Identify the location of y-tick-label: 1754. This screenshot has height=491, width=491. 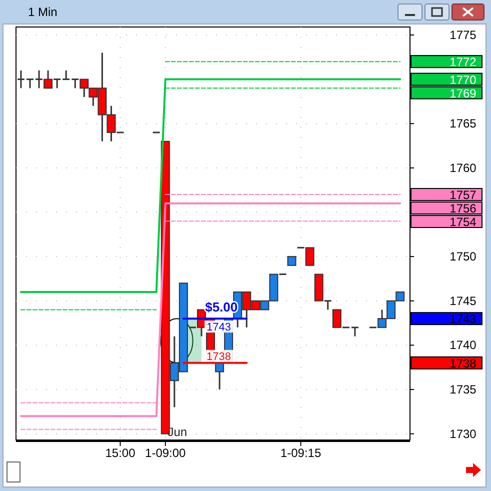
(463, 222).